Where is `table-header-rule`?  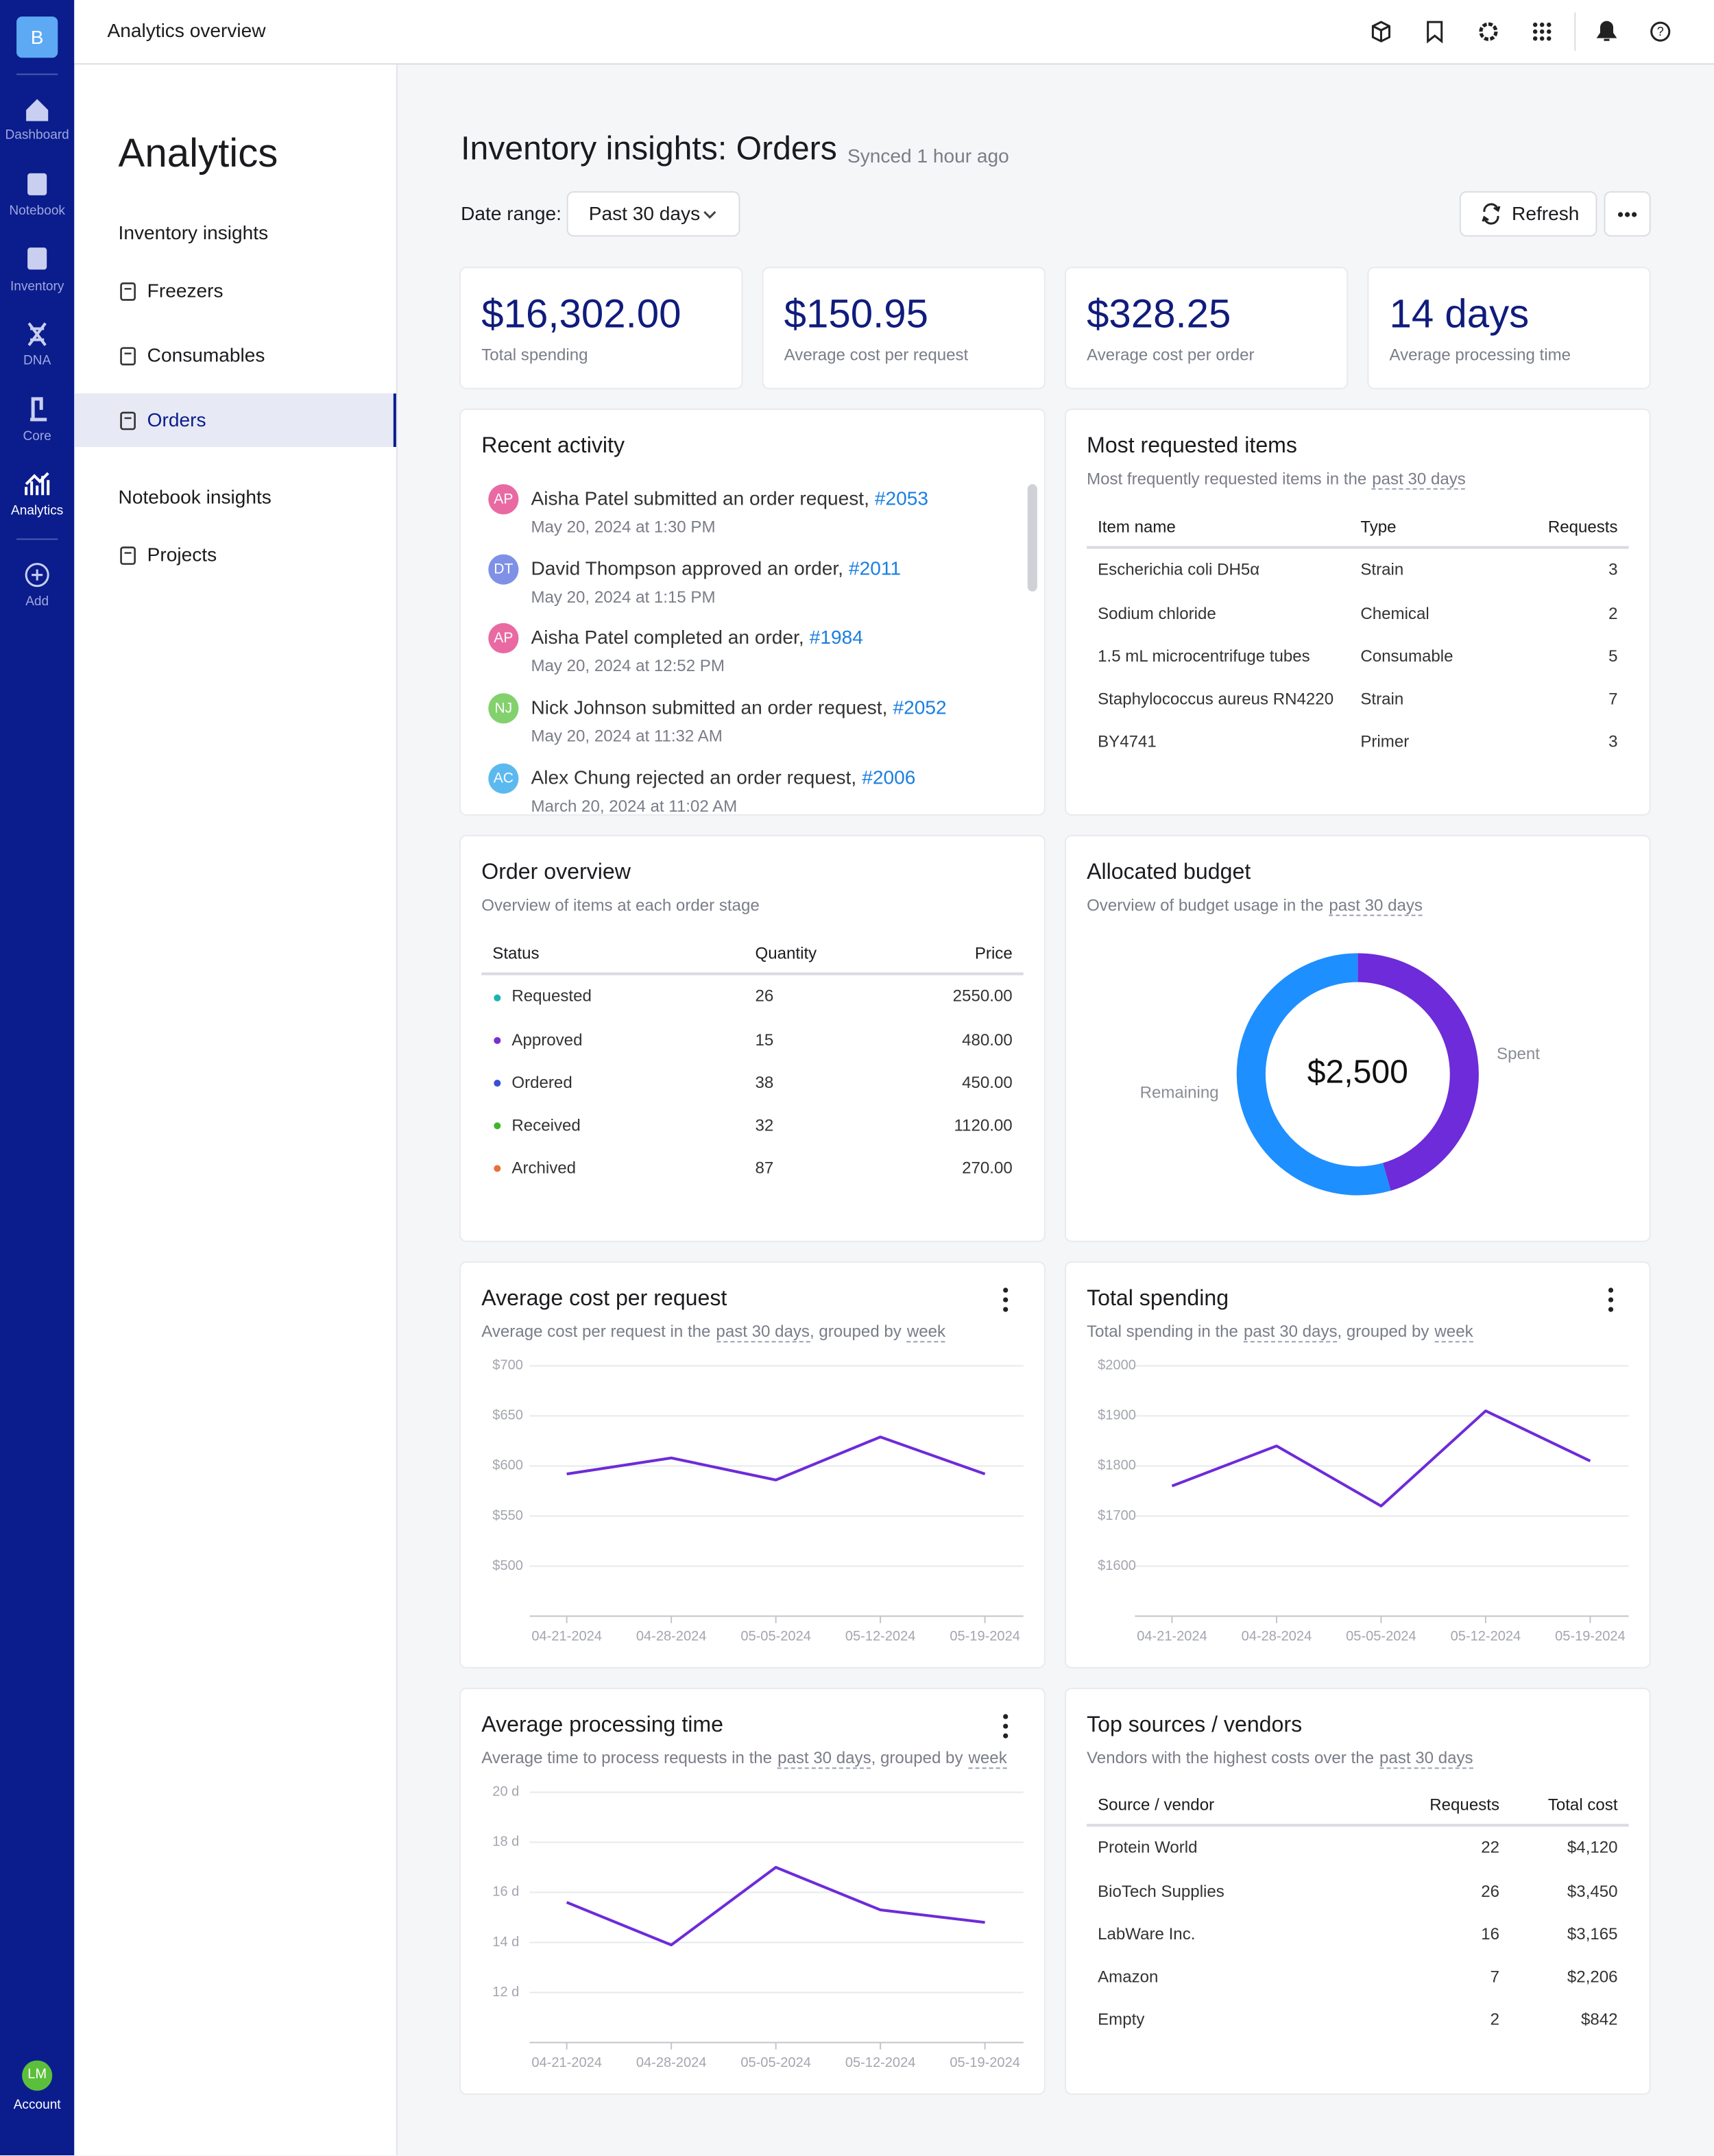 table-header-rule is located at coordinates (1358, 547).